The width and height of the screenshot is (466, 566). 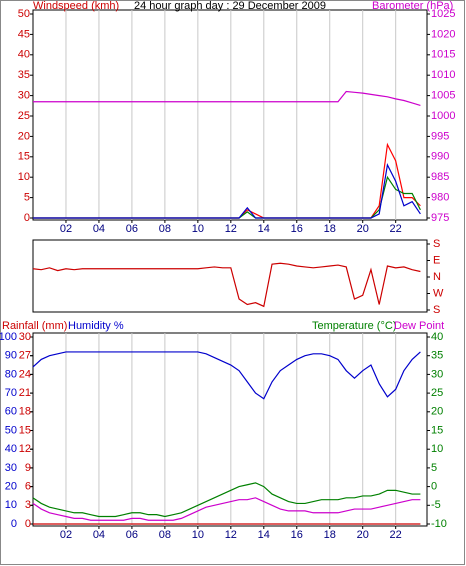 I want to click on y-tick-label: 12, so click(x=25, y=449).